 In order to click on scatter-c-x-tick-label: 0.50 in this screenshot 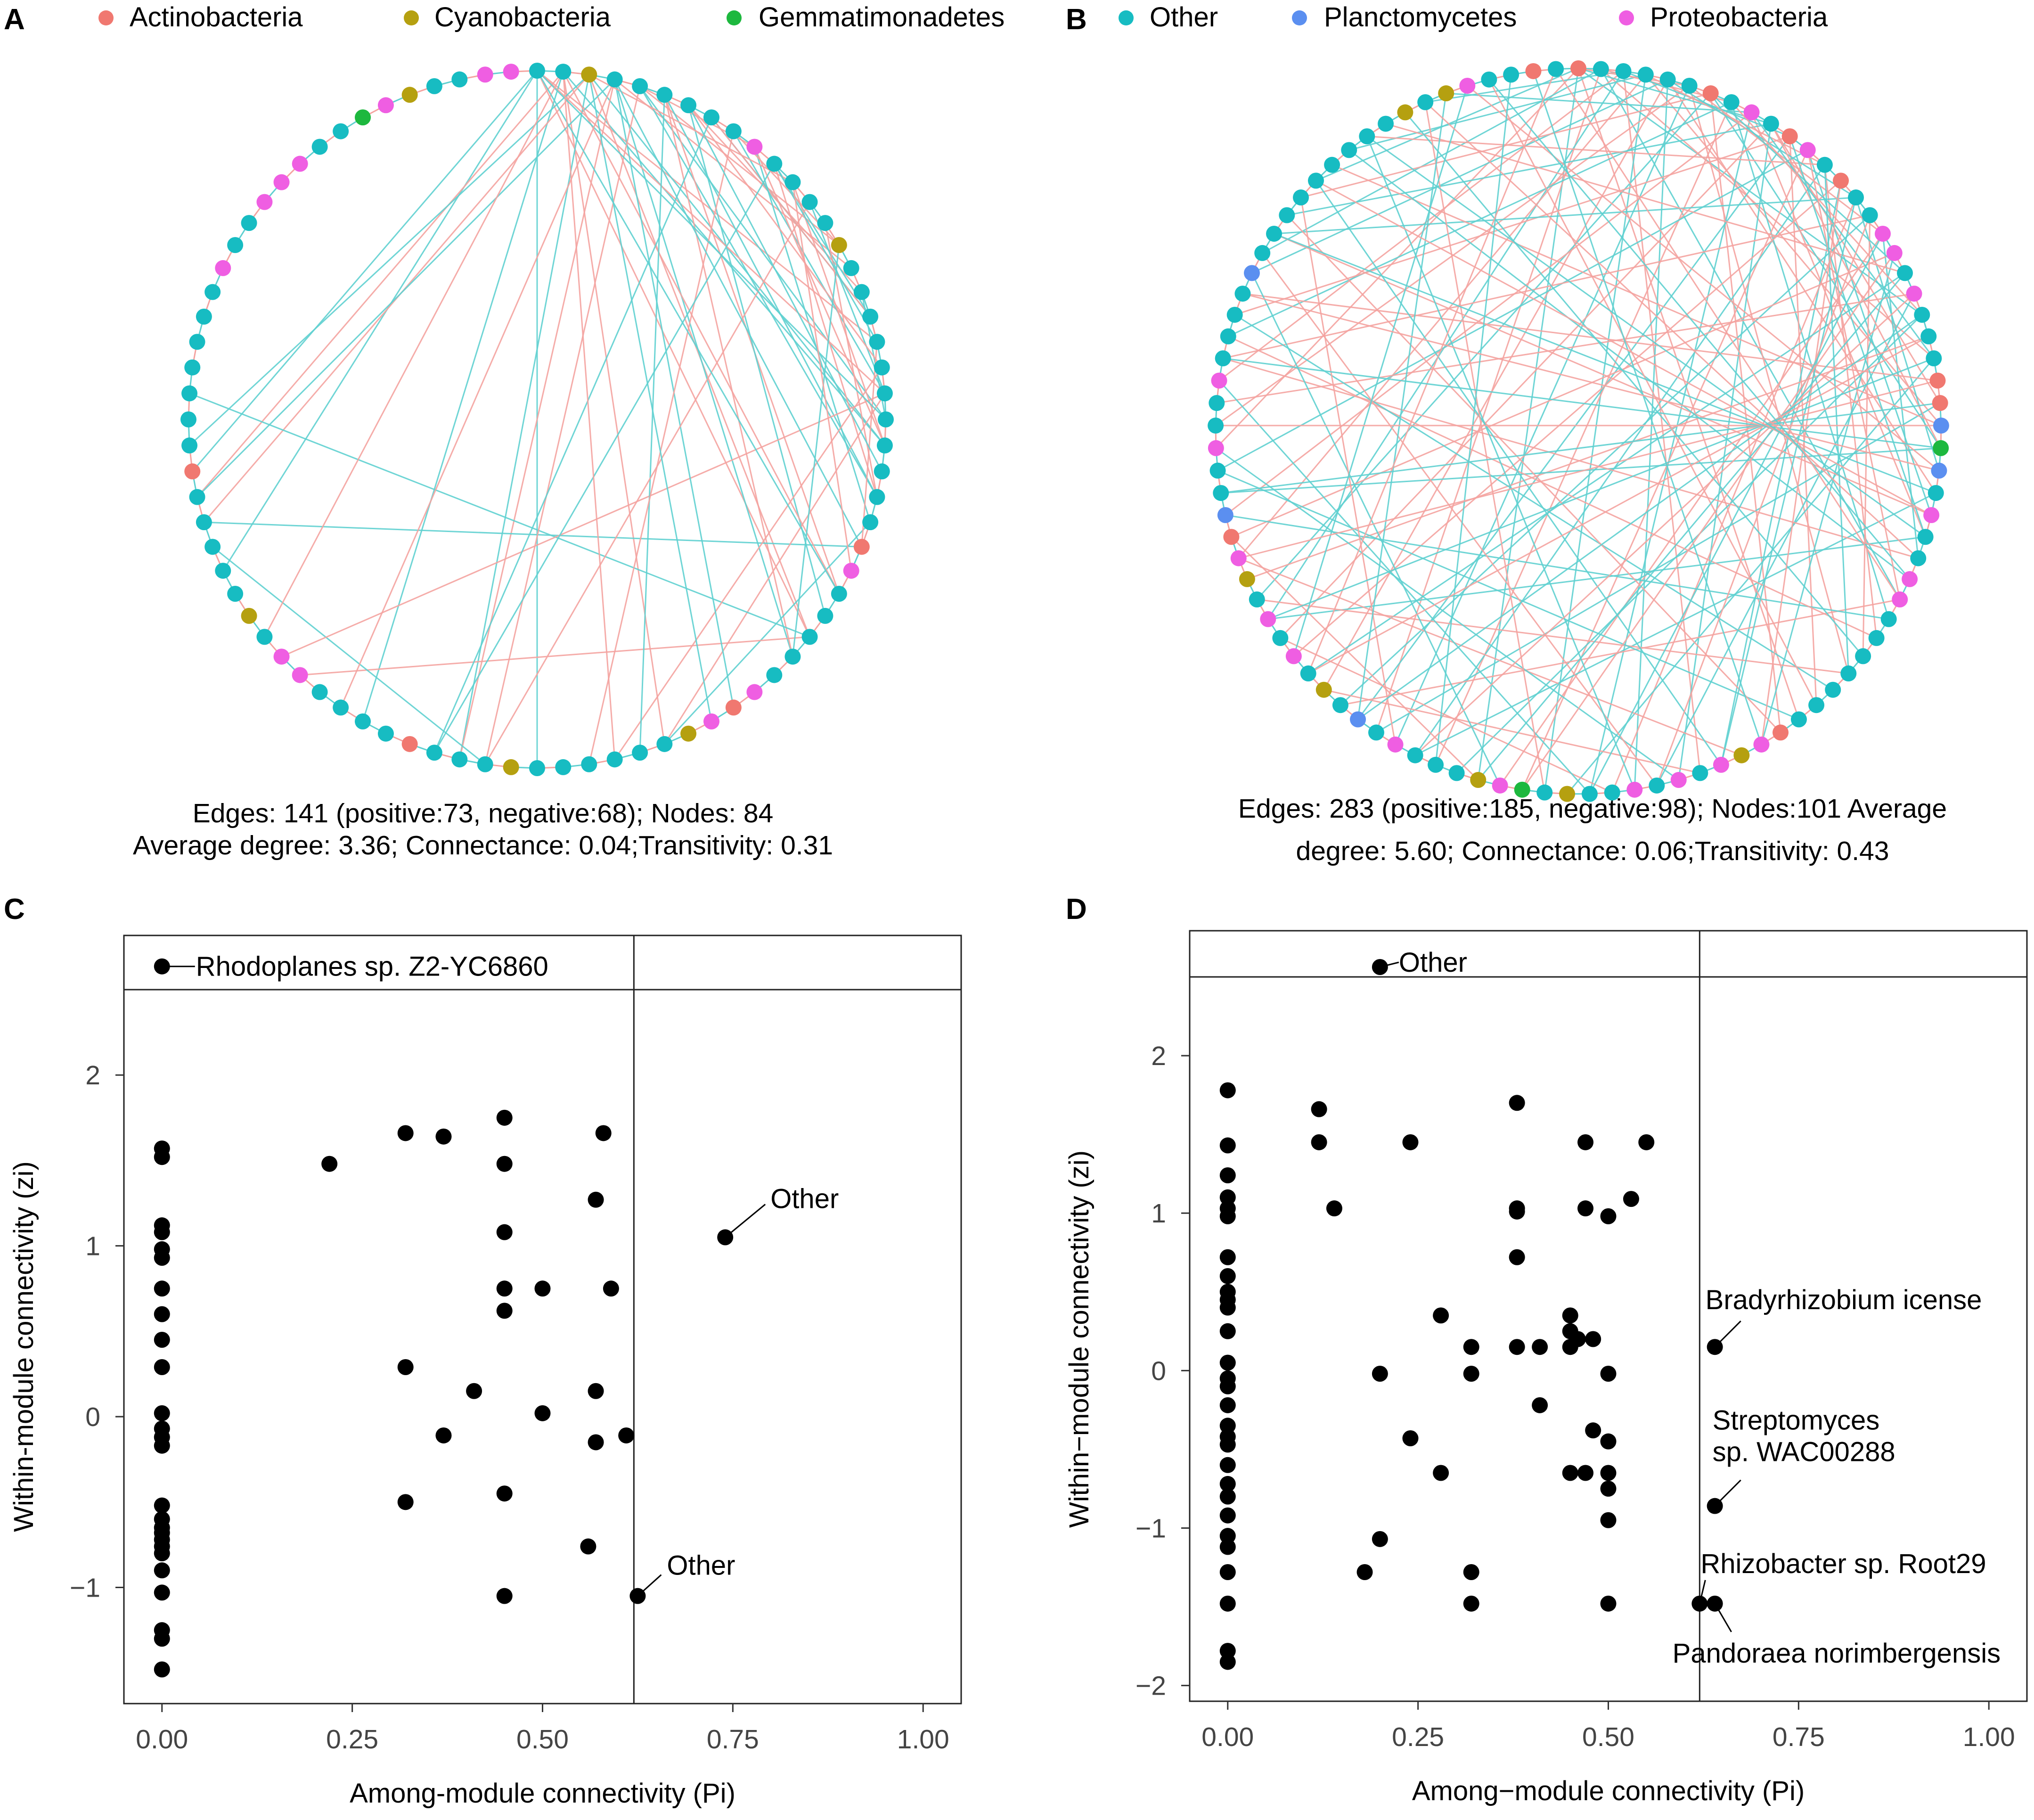, I will do `click(542, 1739)`.